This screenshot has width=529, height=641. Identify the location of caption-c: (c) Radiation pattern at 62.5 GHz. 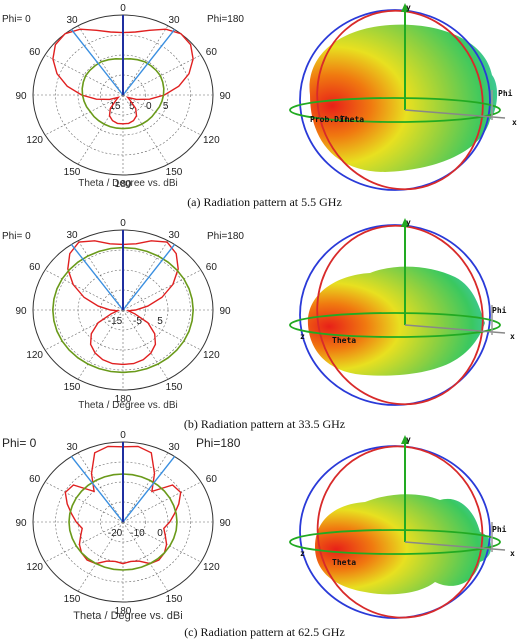
(264, 632).